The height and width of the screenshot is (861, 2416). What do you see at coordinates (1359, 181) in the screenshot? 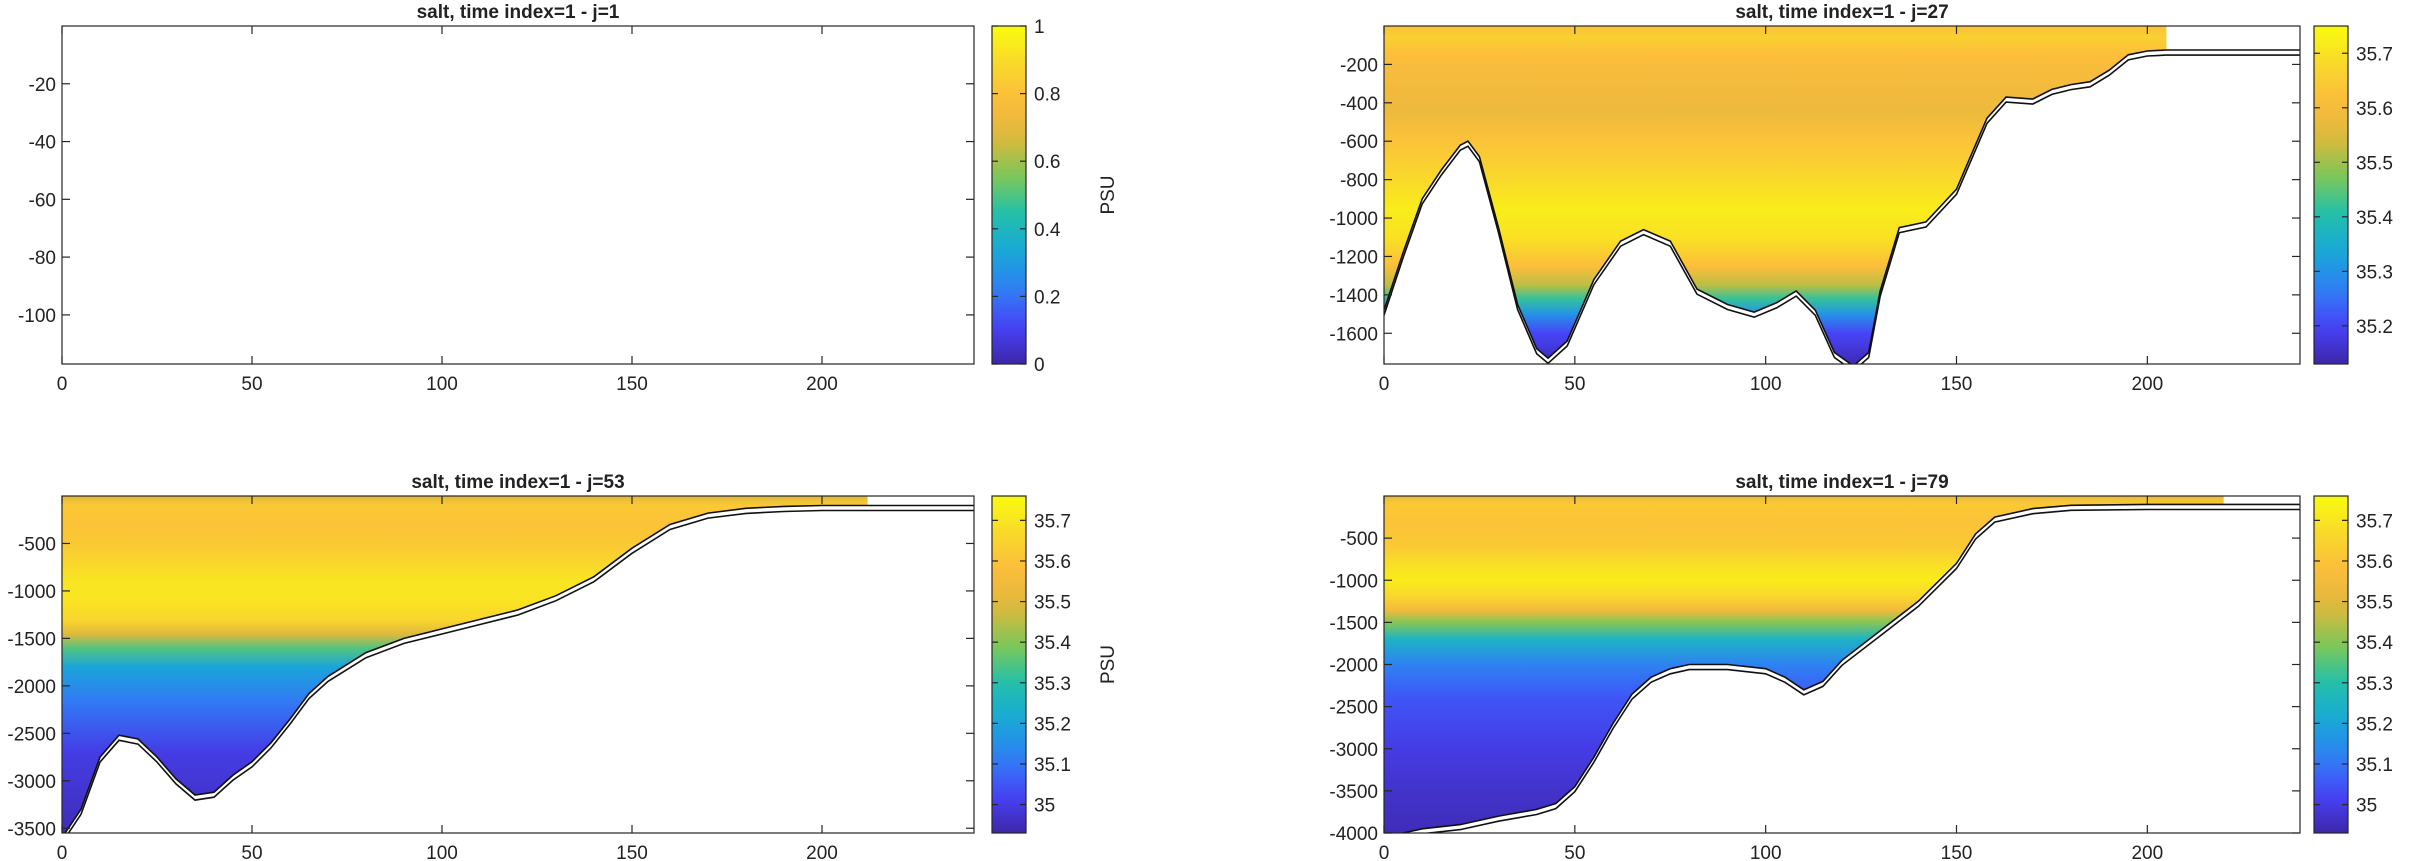
I see `y-tick-label: -800` at bounding box center [1359, 181].